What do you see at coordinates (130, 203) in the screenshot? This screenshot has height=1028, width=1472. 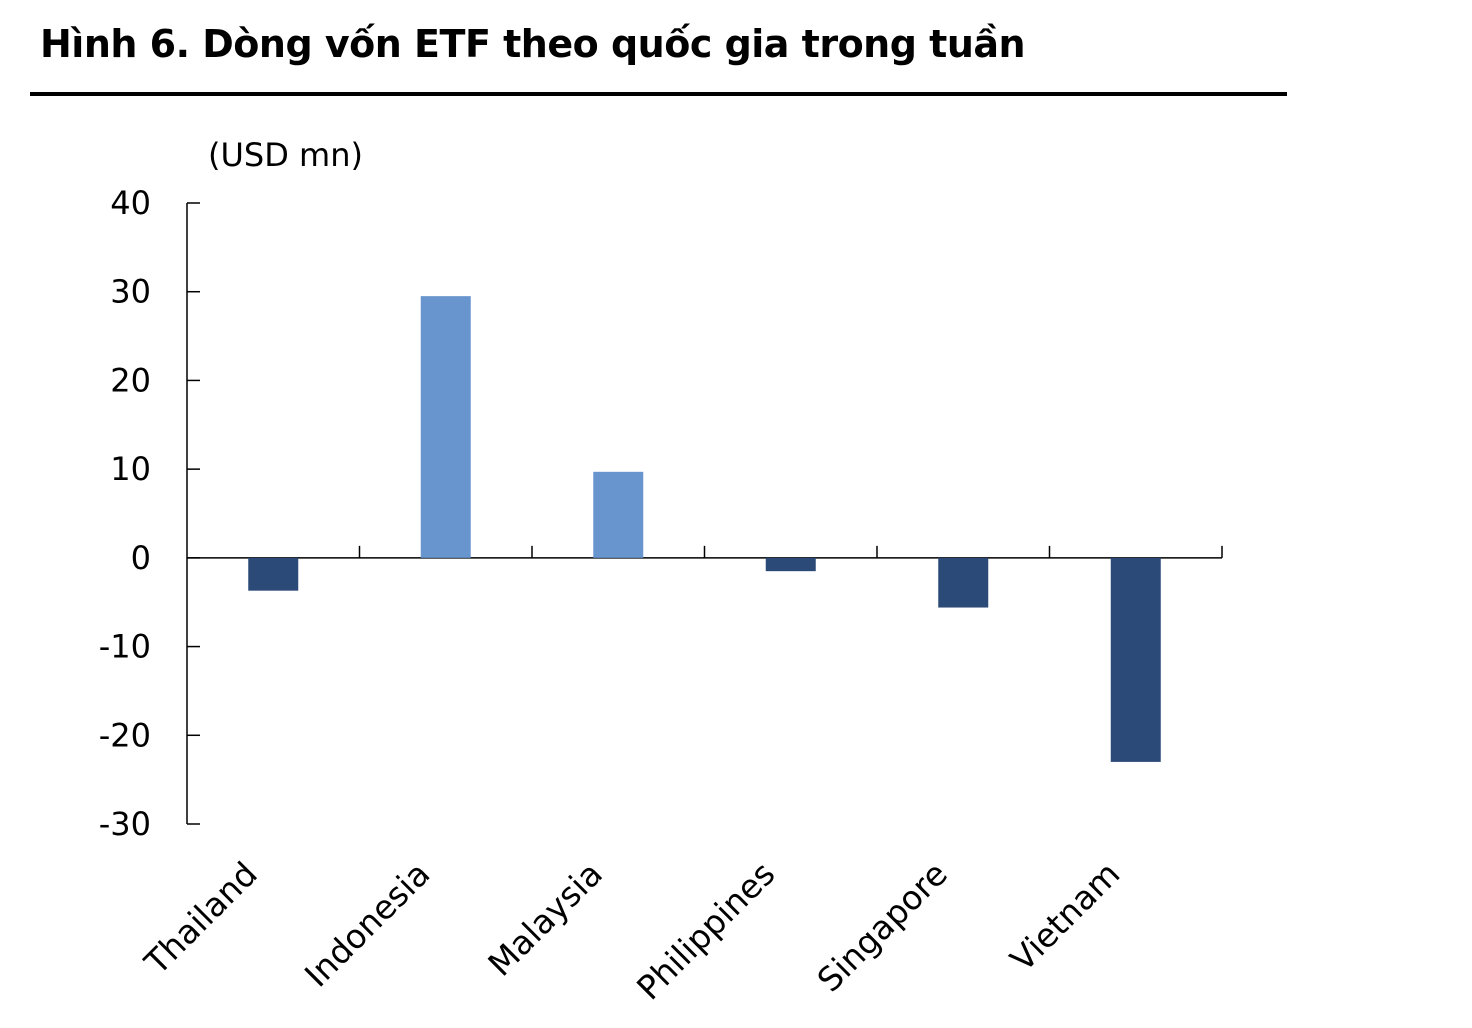 I see `y-tick-label: 40` at bounding box center [130, 203].